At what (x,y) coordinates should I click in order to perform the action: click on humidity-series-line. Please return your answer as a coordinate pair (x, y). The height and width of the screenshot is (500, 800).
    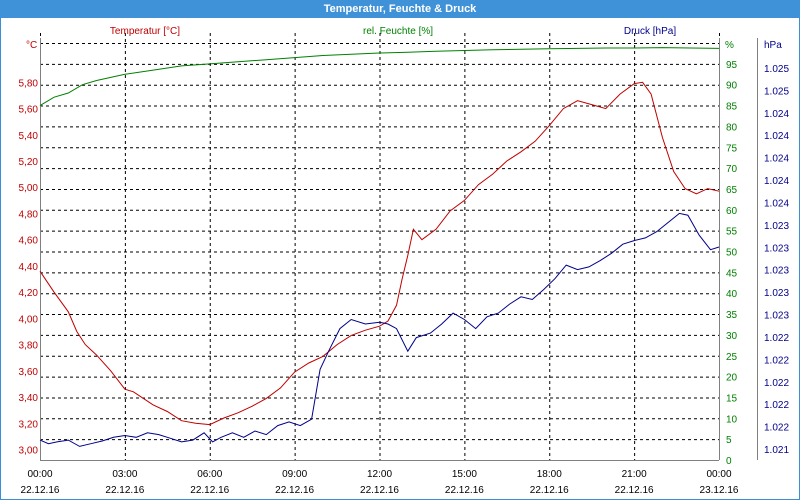
    Looking at the image, I should click on (379, 77).